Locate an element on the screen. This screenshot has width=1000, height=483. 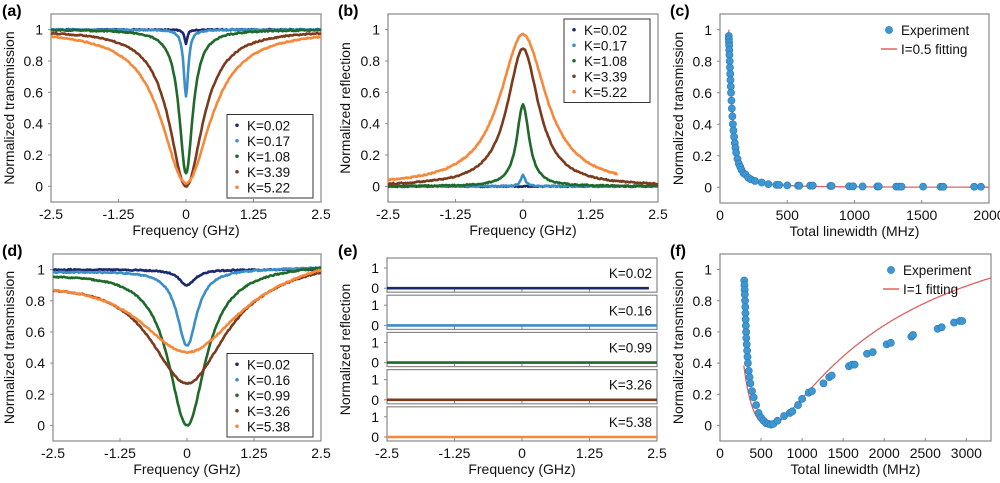
subplot: 0 1 K=3.26 is located at coordinates (514, 388).